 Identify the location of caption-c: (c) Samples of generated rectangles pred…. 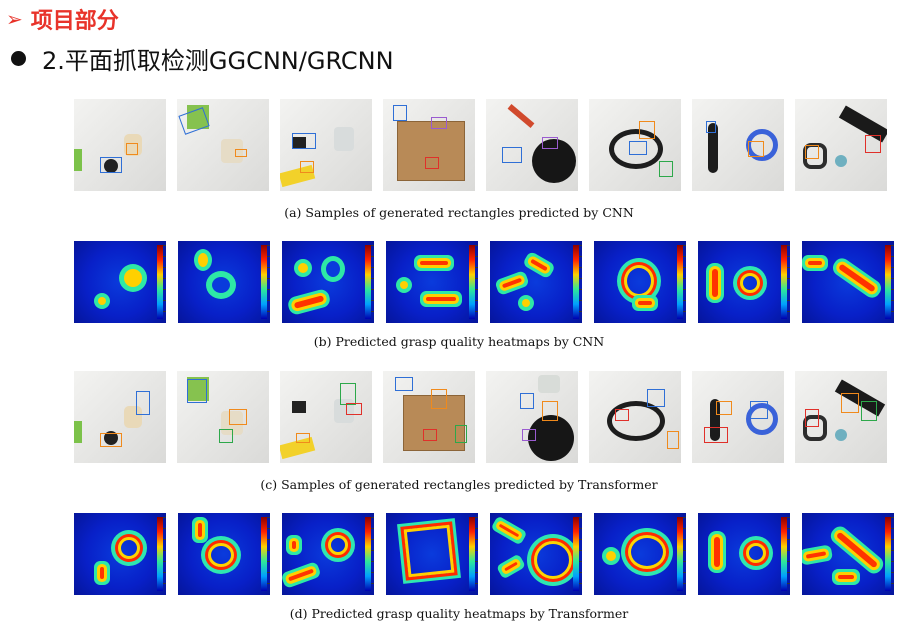
(459, 484).